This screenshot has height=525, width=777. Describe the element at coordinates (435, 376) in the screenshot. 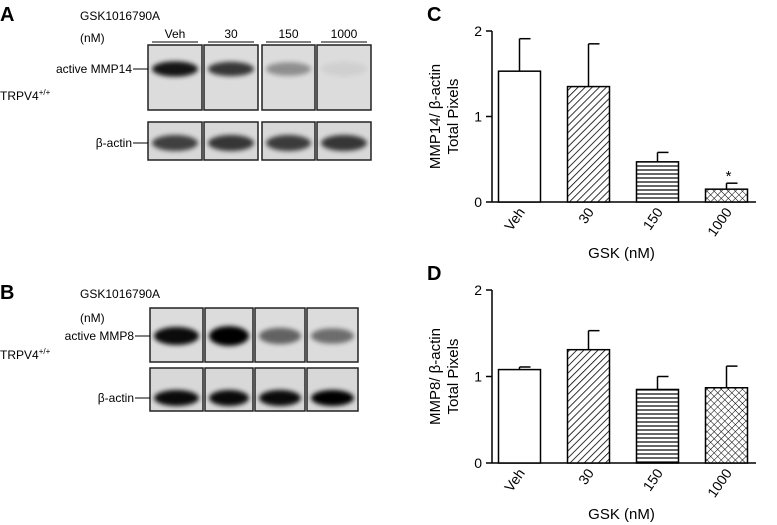

I see `y-axis-label: MMP8/ β-actin` at that location.